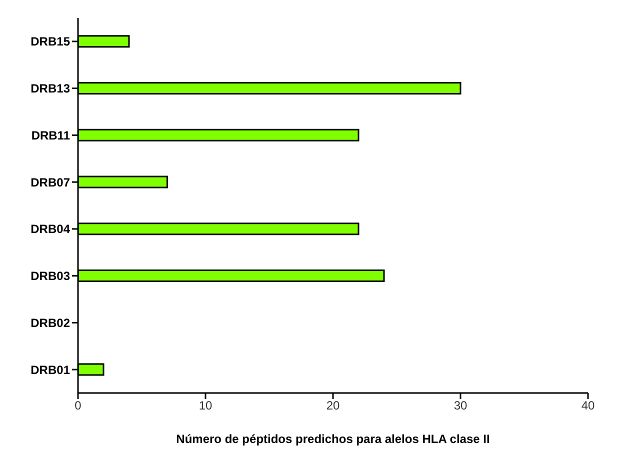 This screenshot has width=621, height=467. What do you see at coordinates (50, 369) in the screenshot?
I see `y-tick-label: DRB01` at bounding box center [50, 369].